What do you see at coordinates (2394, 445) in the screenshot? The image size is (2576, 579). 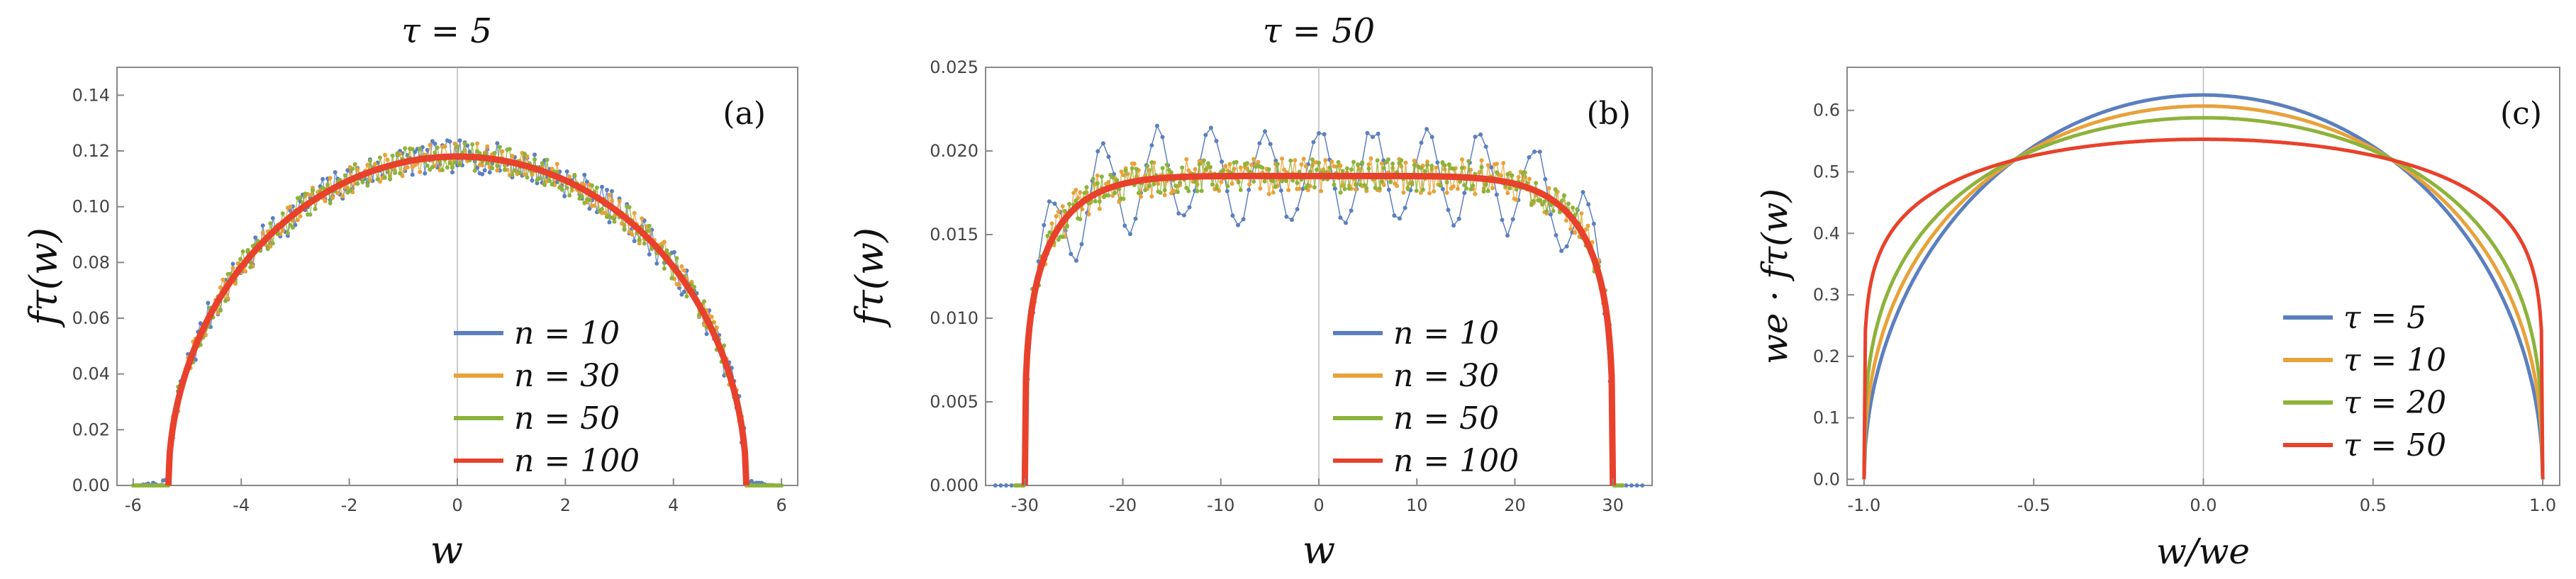 I see `legend-label-c-3: τ = 50` at bounding box center [2394, 445].